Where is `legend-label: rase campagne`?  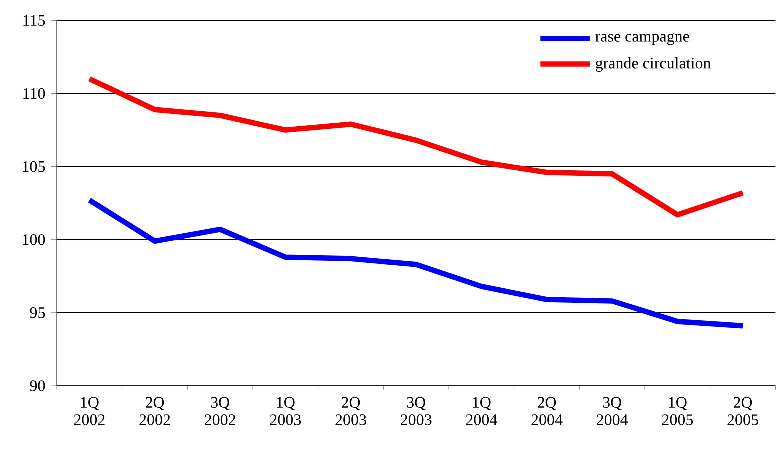 legend-label: rase campagne is located at coordinates (643, 40).